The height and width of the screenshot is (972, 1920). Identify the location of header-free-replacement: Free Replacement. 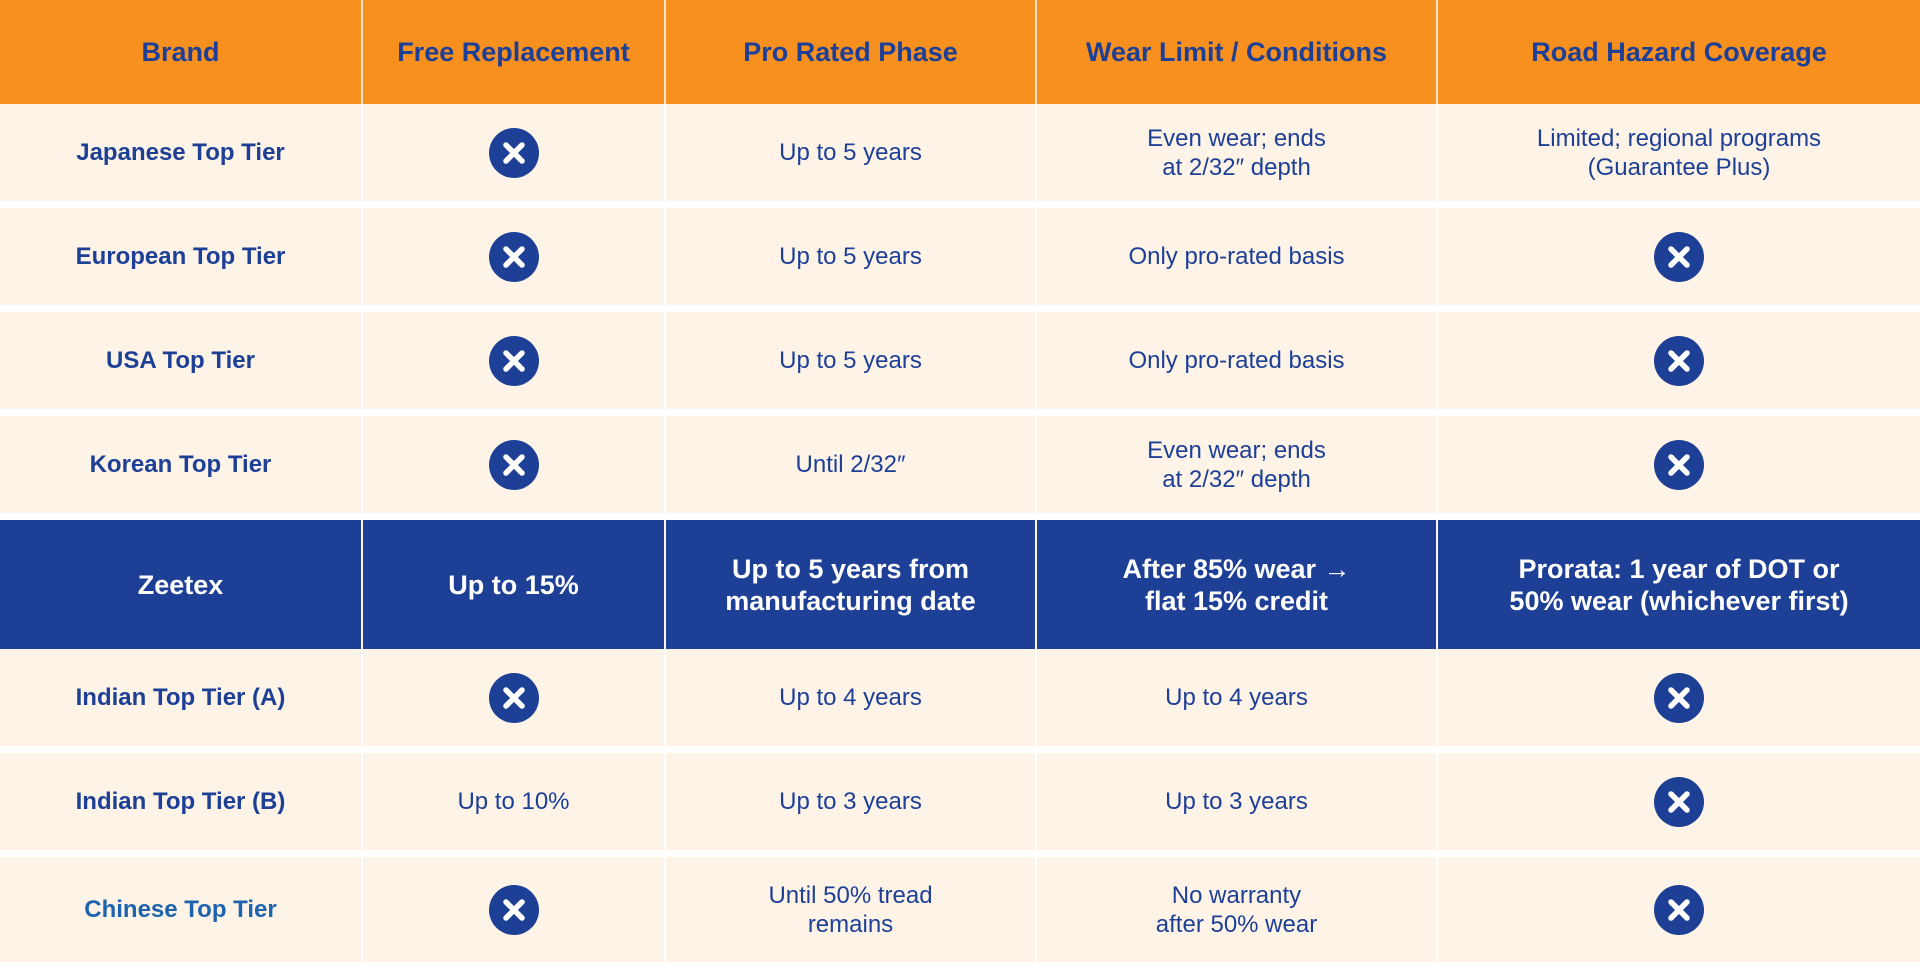
(514, 52).